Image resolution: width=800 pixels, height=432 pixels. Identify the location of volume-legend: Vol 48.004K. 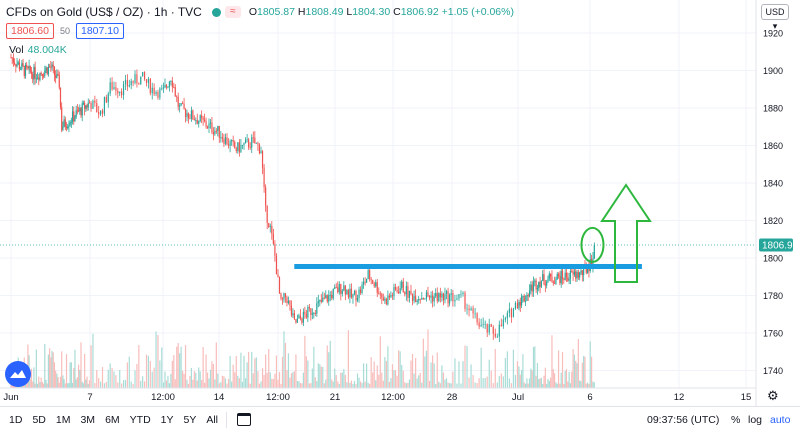
(38, 50).